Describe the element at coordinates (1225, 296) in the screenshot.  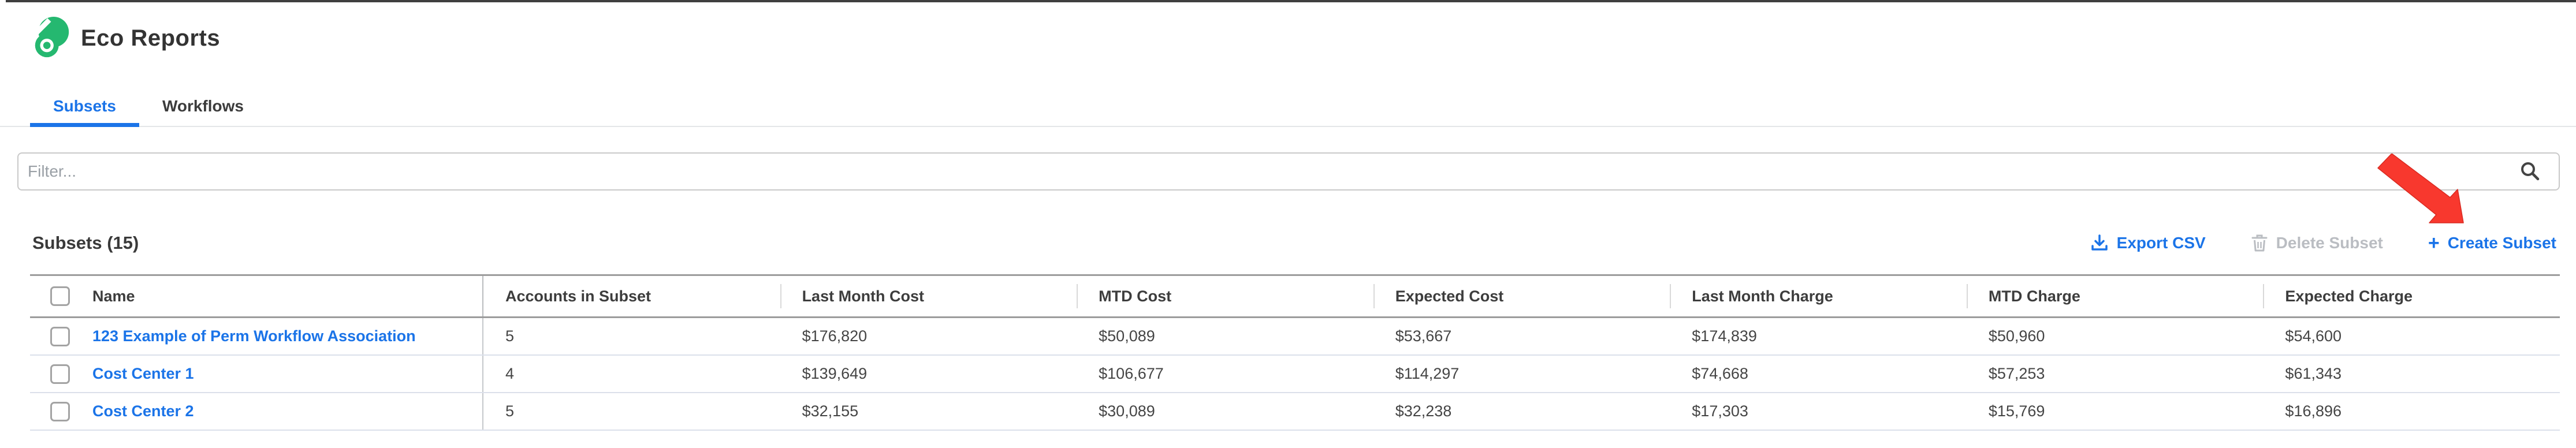
I see `table-header-mtd-cost: MTD Cost` at that location.